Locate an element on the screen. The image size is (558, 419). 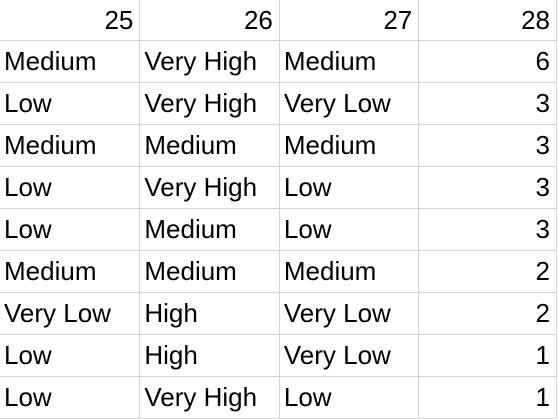
table-row: Low Very High Low 1 is located at coordinates (278, 397).